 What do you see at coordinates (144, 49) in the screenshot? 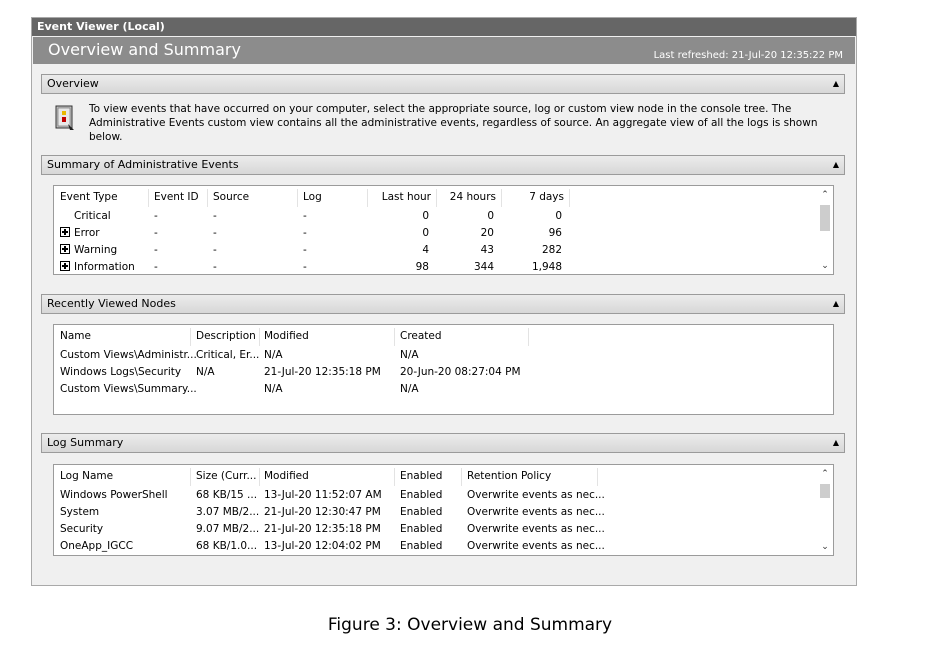
I see `page-title: Overview and Summary` at bounding box center [144, 49].